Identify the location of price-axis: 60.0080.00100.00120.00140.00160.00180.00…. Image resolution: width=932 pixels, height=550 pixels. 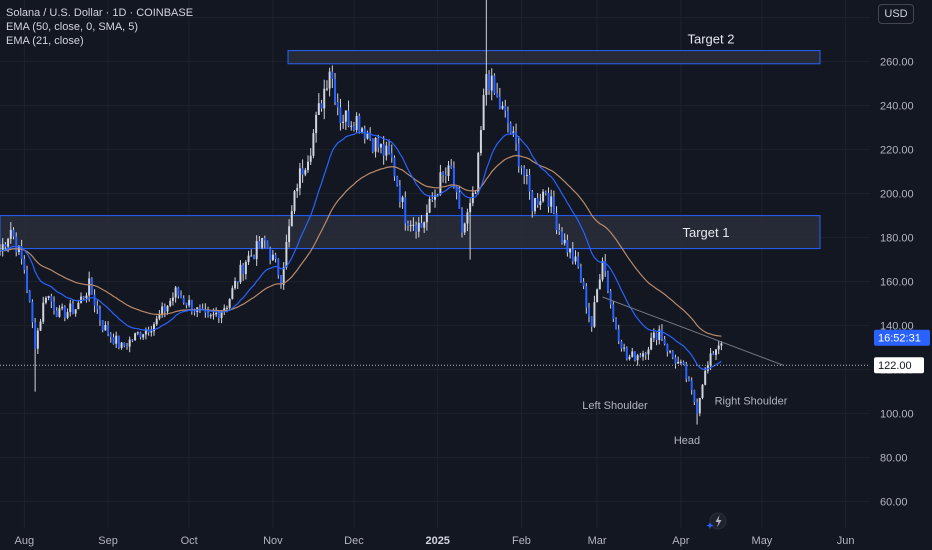
(902, 261).